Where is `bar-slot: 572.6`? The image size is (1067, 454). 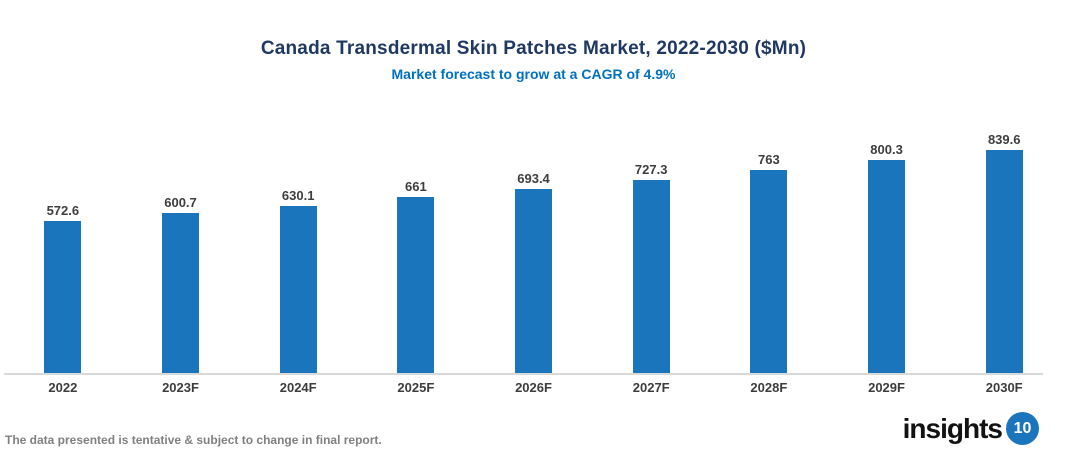 bar-slot: 572.6 is located at coordinates (63, 288).